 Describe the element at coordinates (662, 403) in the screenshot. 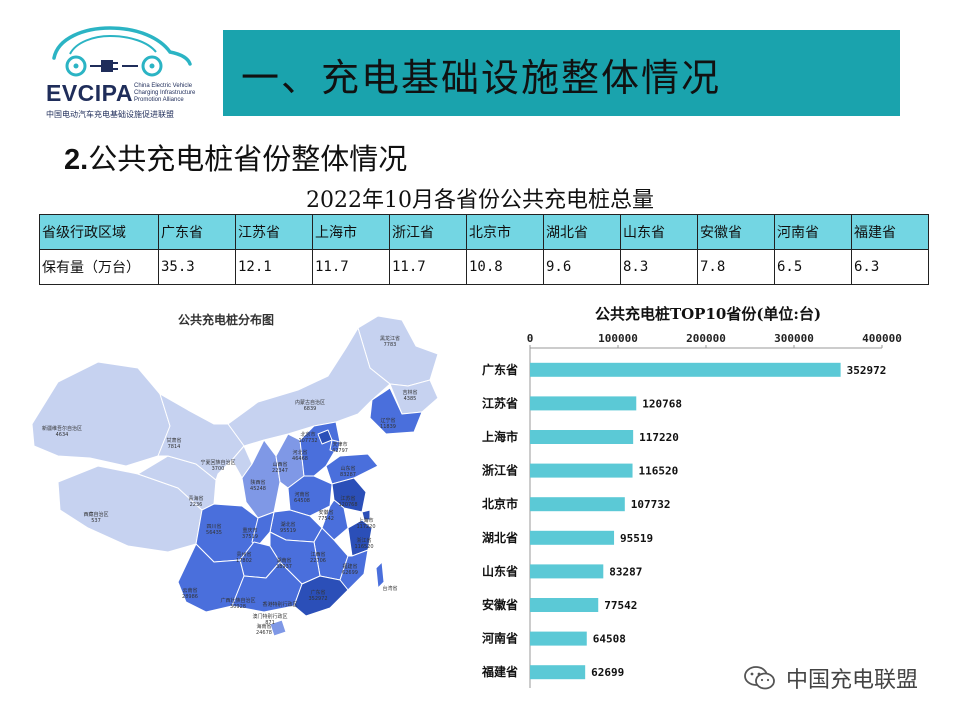

I see `bar-value-label: 120768` at that location.